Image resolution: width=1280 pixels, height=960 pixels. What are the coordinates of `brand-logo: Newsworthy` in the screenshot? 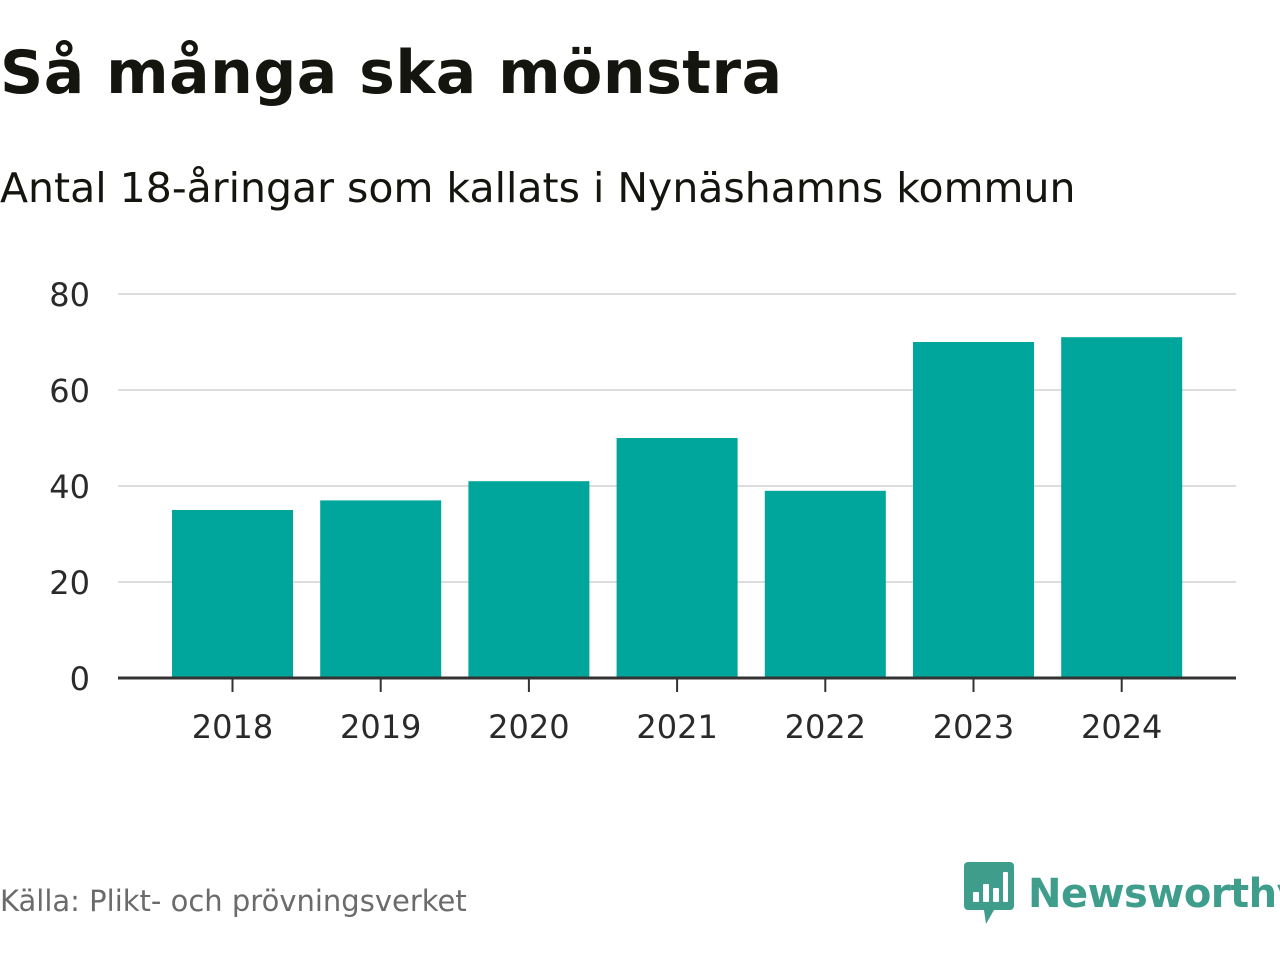 It's located at (1122, 894).